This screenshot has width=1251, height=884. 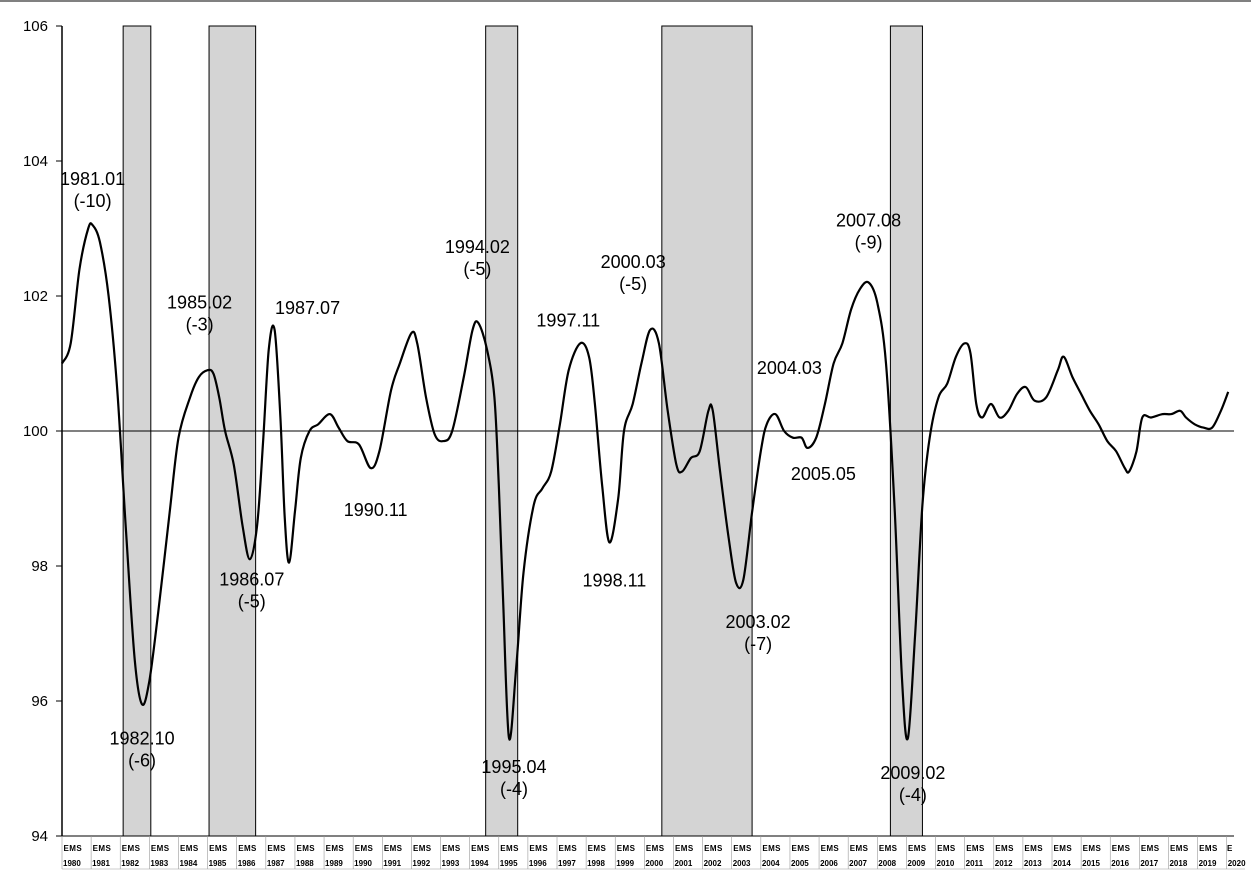 I want to click on x-sublabel-1999-1: E, so click(x=620, y=848).